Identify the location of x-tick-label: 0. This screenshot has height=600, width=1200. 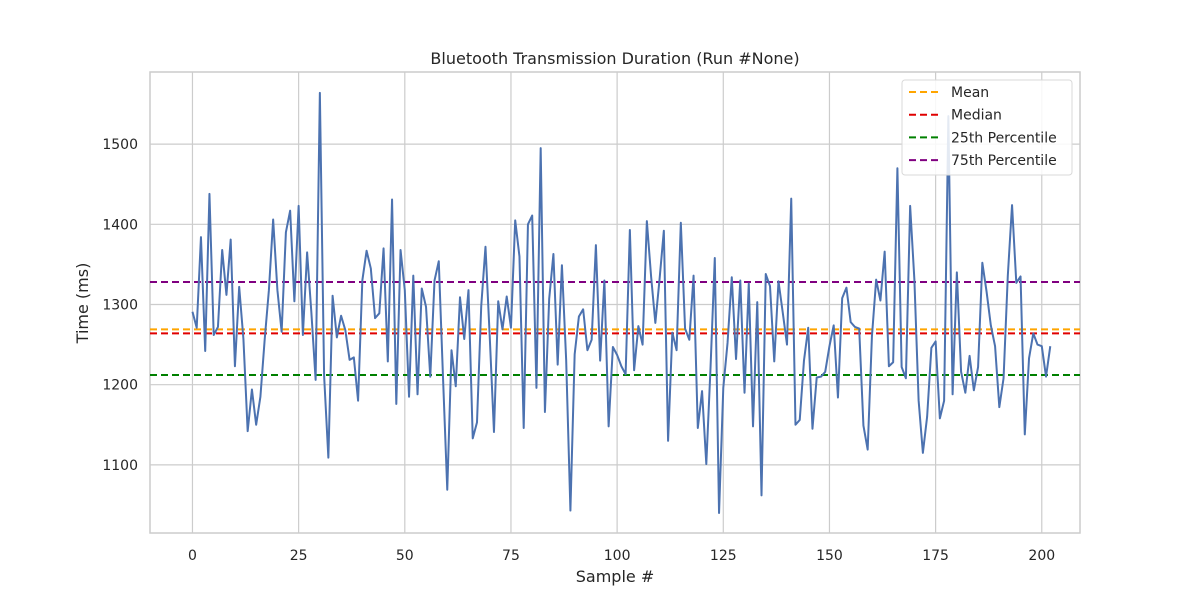
(192, 556).